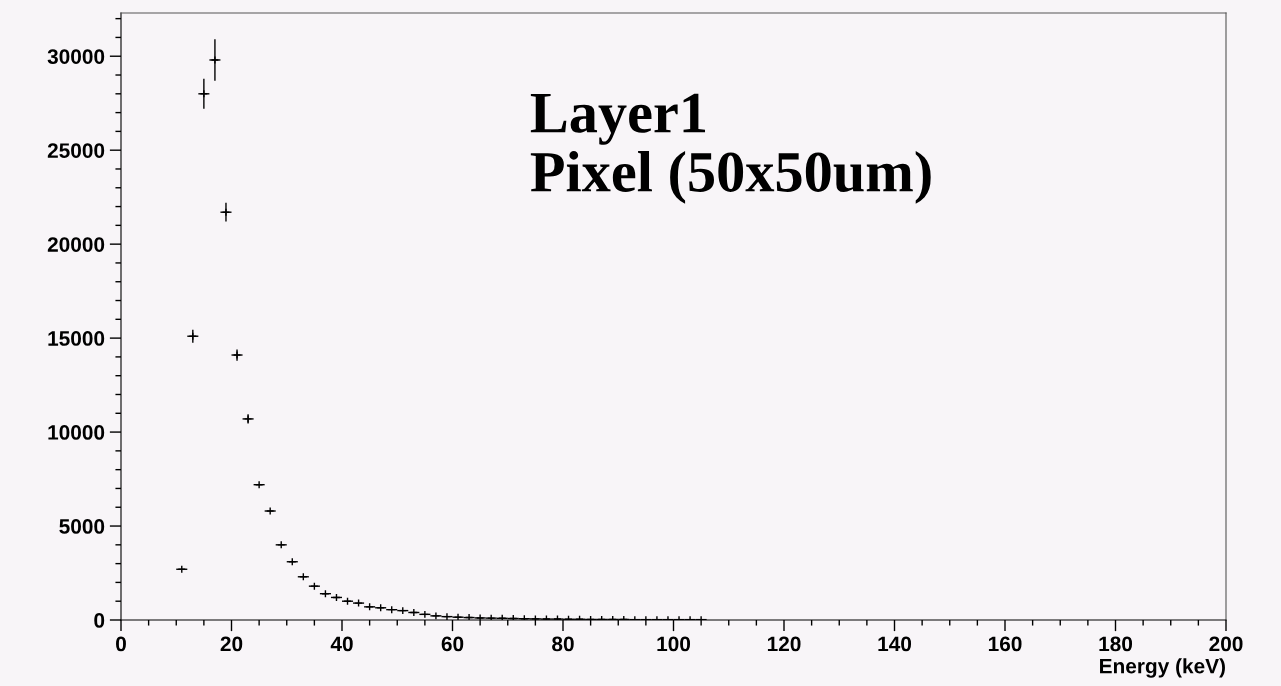  Describe the element at coordinates (76, 57) in the screenshot. I see `y-tick-label: 30000` at that location.